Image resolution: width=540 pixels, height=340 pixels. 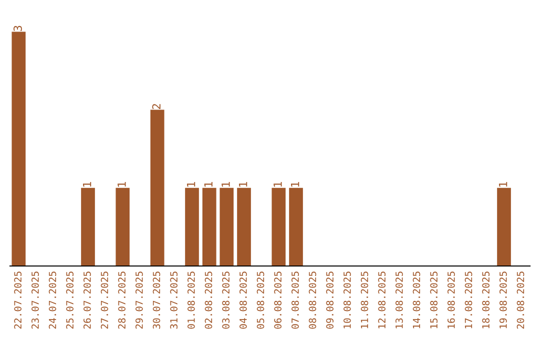 What do you see at coordinates (486, 300) in the screenshot?
I see `x-tick-label: 18.08.2025` at bounding box center [486, 300].